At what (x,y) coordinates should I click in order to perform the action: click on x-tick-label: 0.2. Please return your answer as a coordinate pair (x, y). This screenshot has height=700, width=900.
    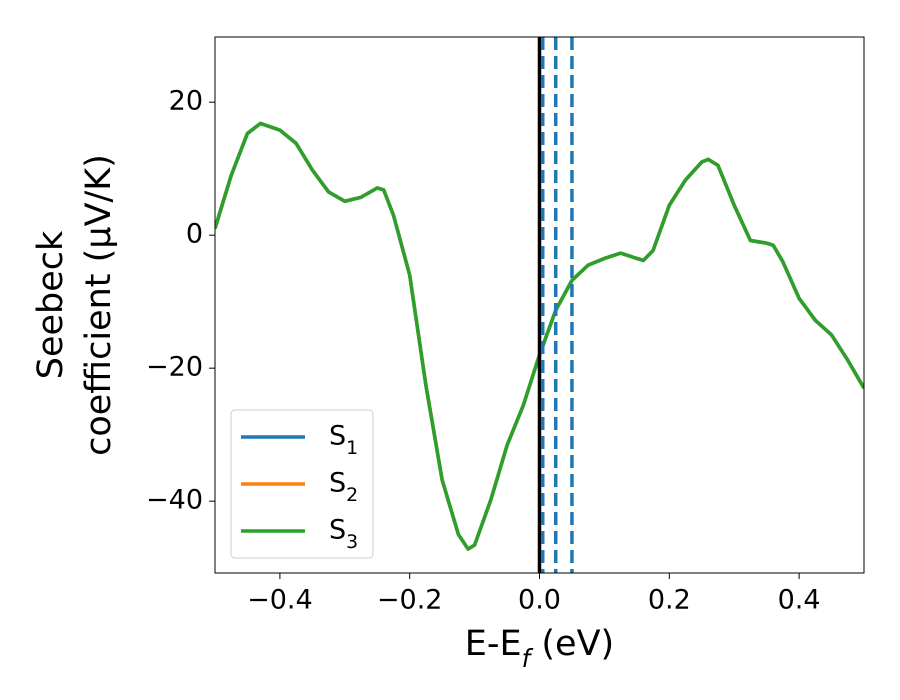
    Looking at the image, I should click on (669, 600).